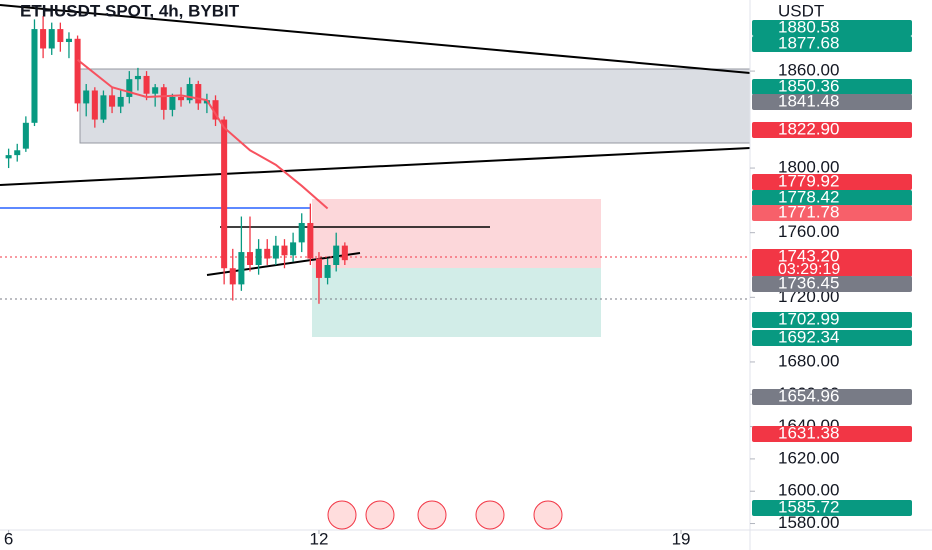 This screenshot has width=932, height=550. I want to click on price-tag-label: 1778.42, so click(808, 196).